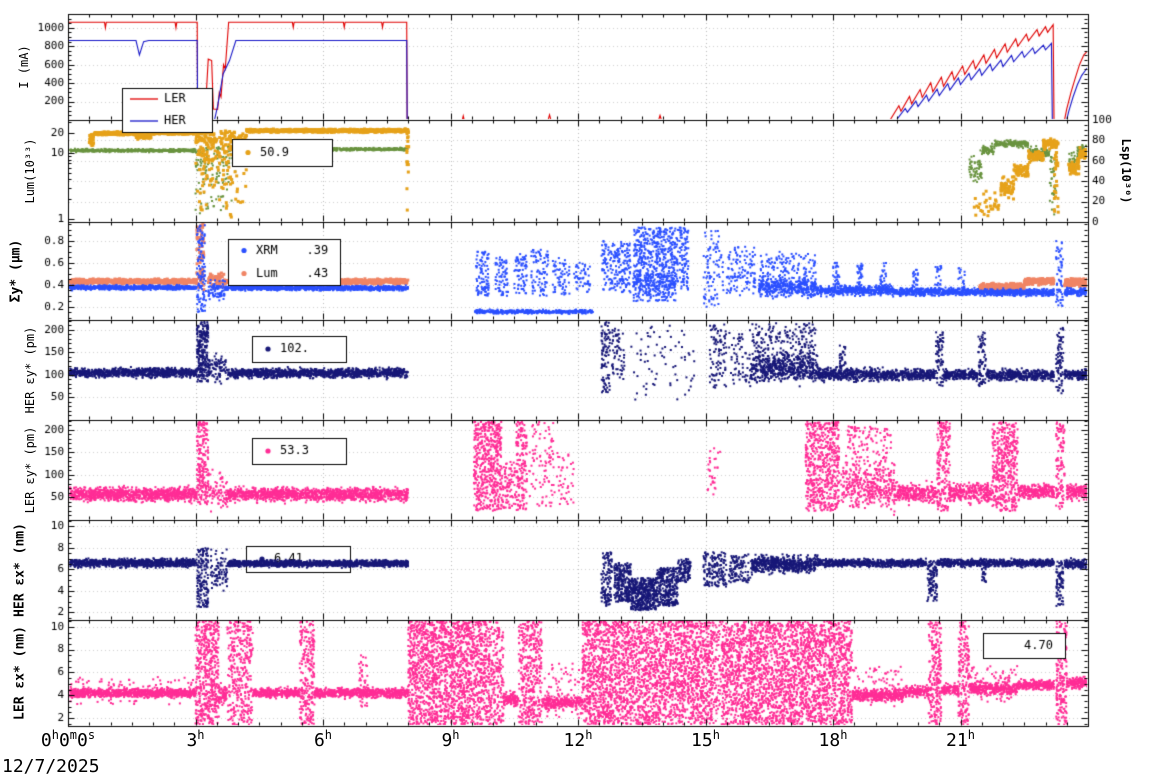 Image resolution: width=1160 pixels, height=782 pixels. What do you see at coordinates (705, 739) in the screenshot?
I see `x-axis-tick-label: 15h` at bounding box center [705, 739].